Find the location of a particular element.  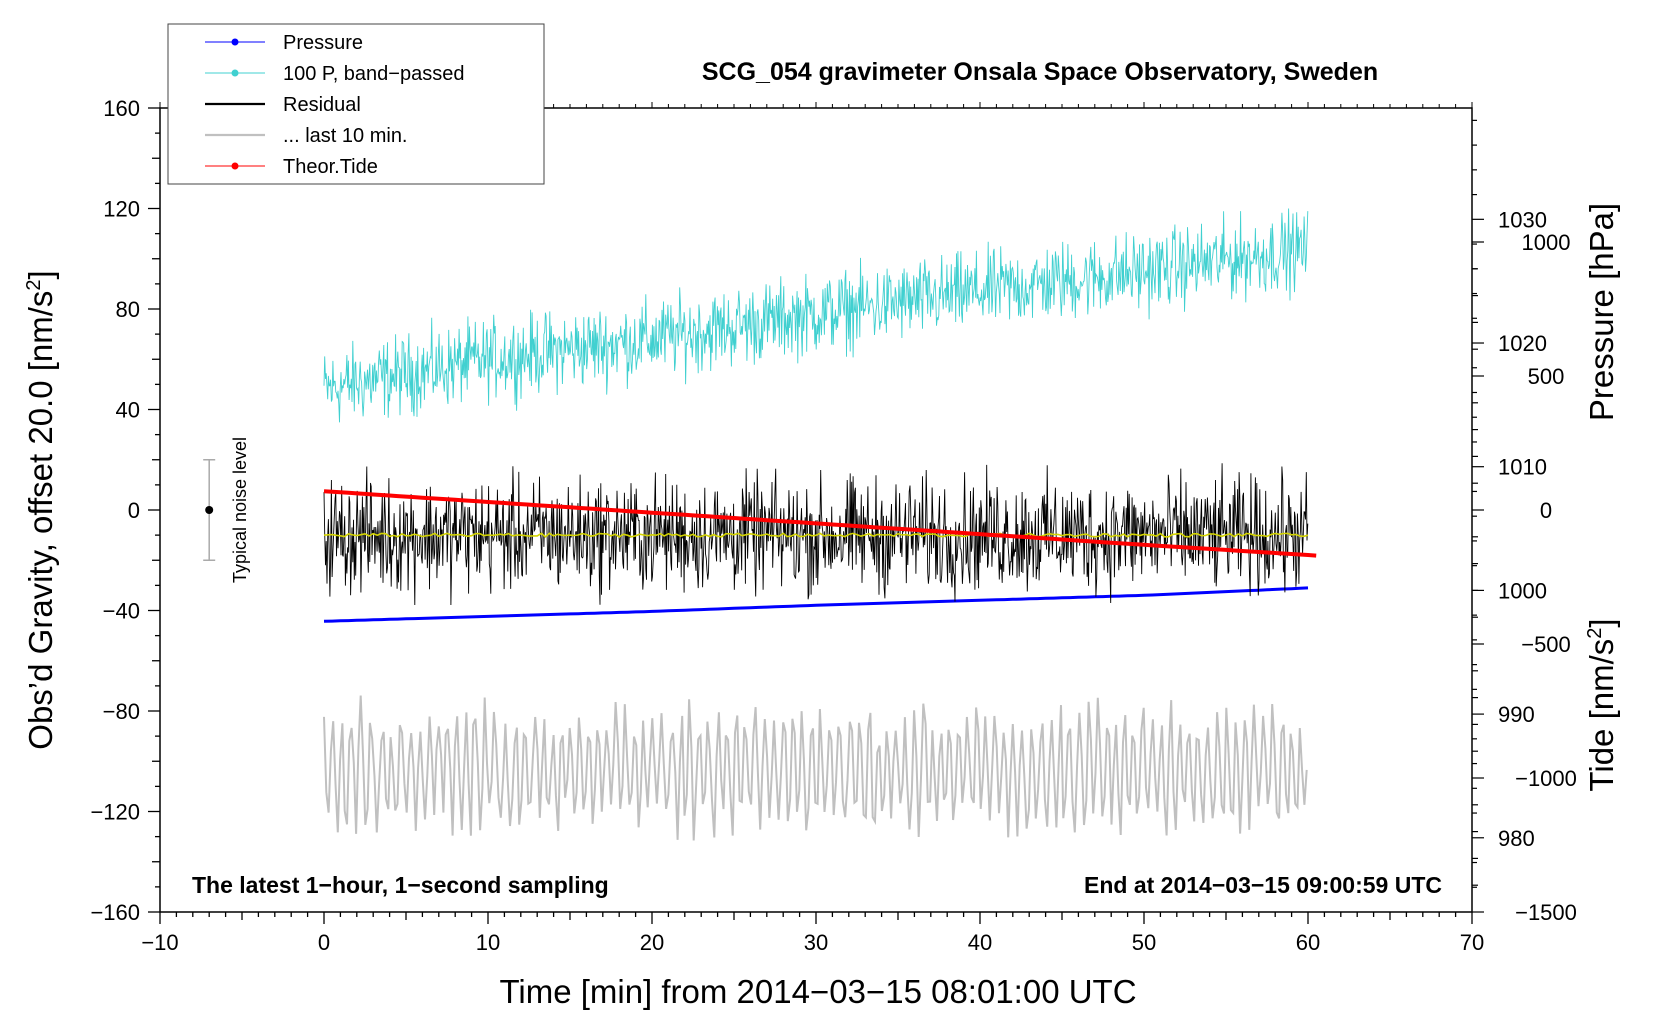

pressure-tick-label: 1000 is located at coordinates (1522, 590).